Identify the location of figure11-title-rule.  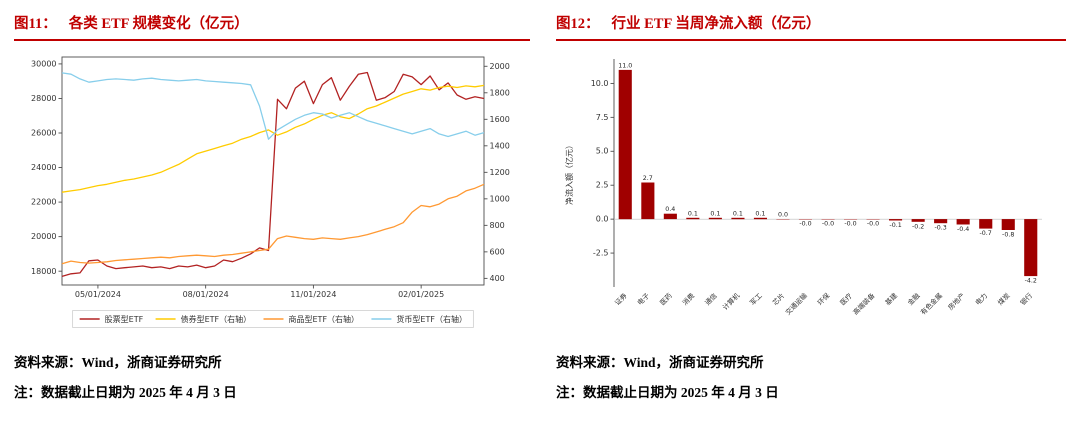
(272, 40).